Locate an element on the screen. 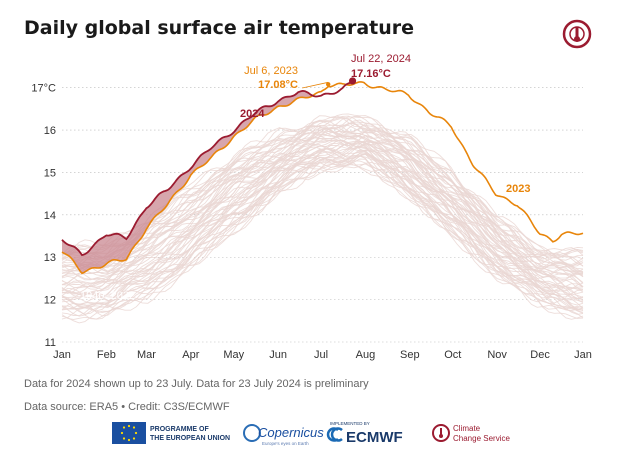 The width and height of the screenshot is (637, 465). y-tick-label-12: 12 is located at coordinates (50, 301).